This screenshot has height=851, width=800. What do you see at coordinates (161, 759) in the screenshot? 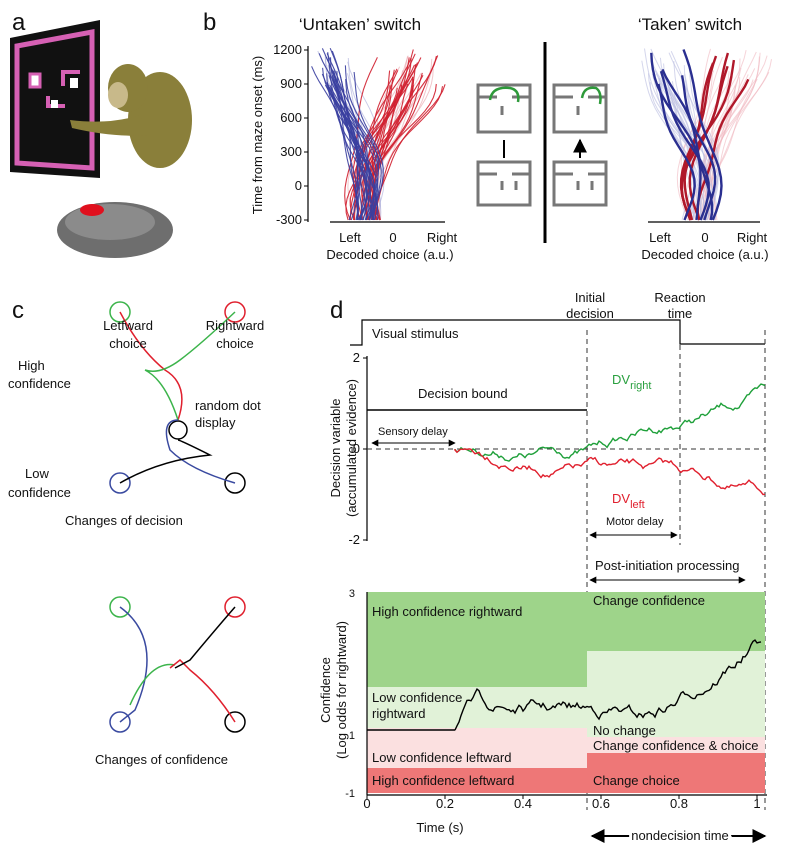
I see `caption: Changes of confidence` at bounding box center [161, 759].